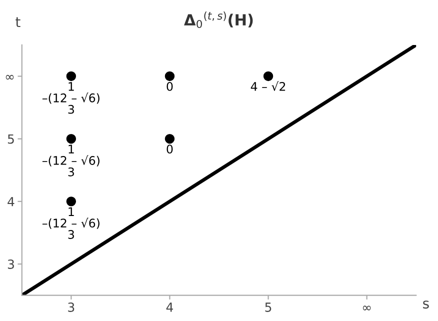 The image size is (438, 321). What do you see at coordinates (11, 201) in the screenshot?
I see `y-tick-label: 4` at bounding box center [11, 201].